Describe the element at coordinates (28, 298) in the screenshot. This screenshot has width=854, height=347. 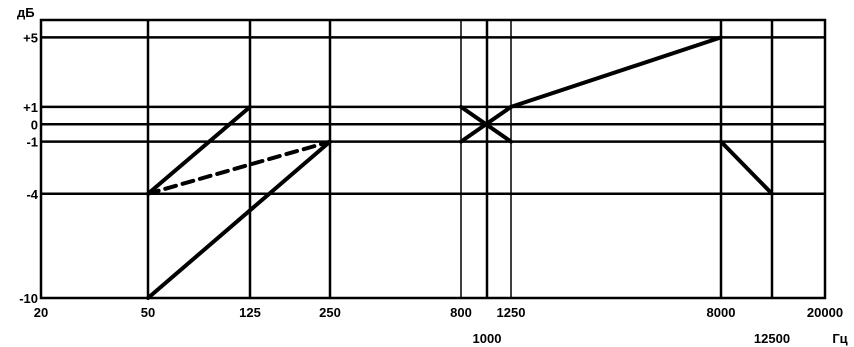
I see `y-tick-label-minus-10: -10` at that location.